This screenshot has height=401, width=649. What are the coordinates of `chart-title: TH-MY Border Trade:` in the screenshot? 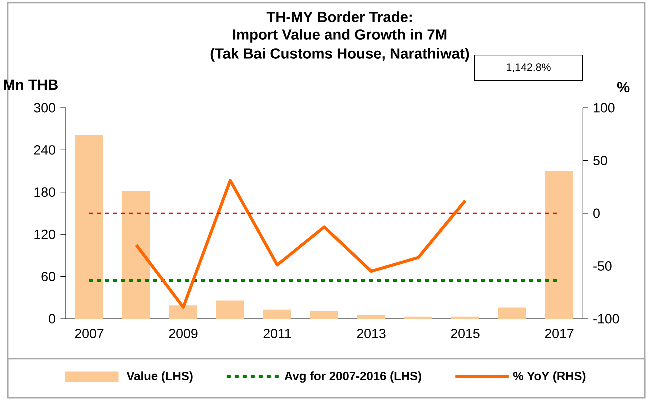 It's located at (339, 17).